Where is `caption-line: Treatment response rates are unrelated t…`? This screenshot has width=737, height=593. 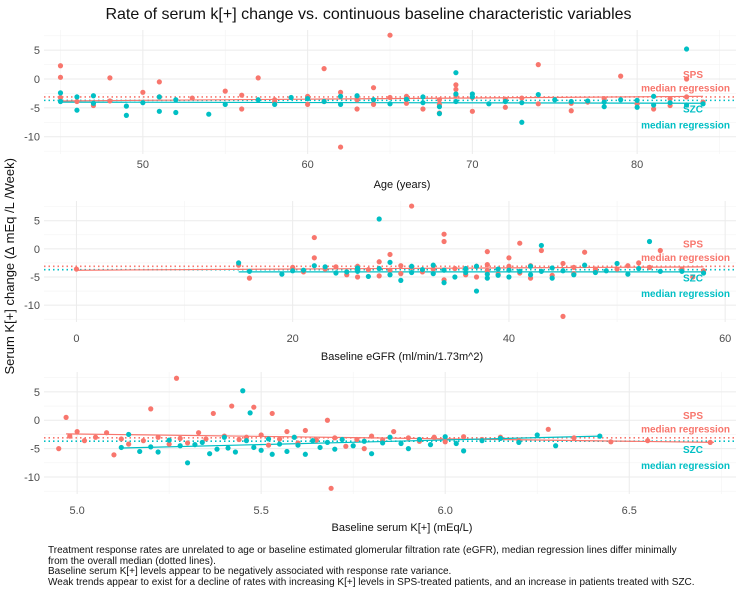
caption-line: Treatment response rates are unrelated t… is located at coordinates (362, 550).